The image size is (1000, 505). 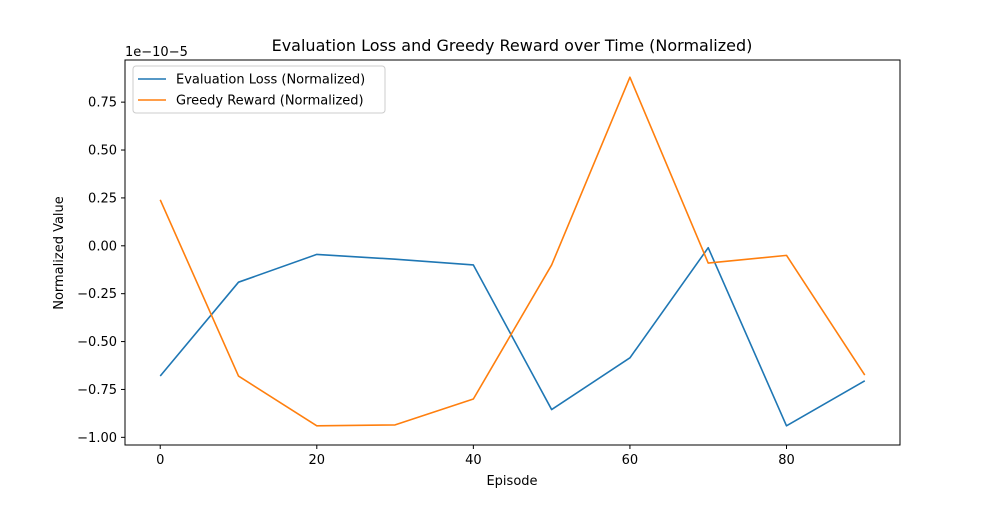 What do you see at coordinates (102, 198) in the screenshot?
I see `y-tick-label: 0.25` at bounding box center [102, 198].